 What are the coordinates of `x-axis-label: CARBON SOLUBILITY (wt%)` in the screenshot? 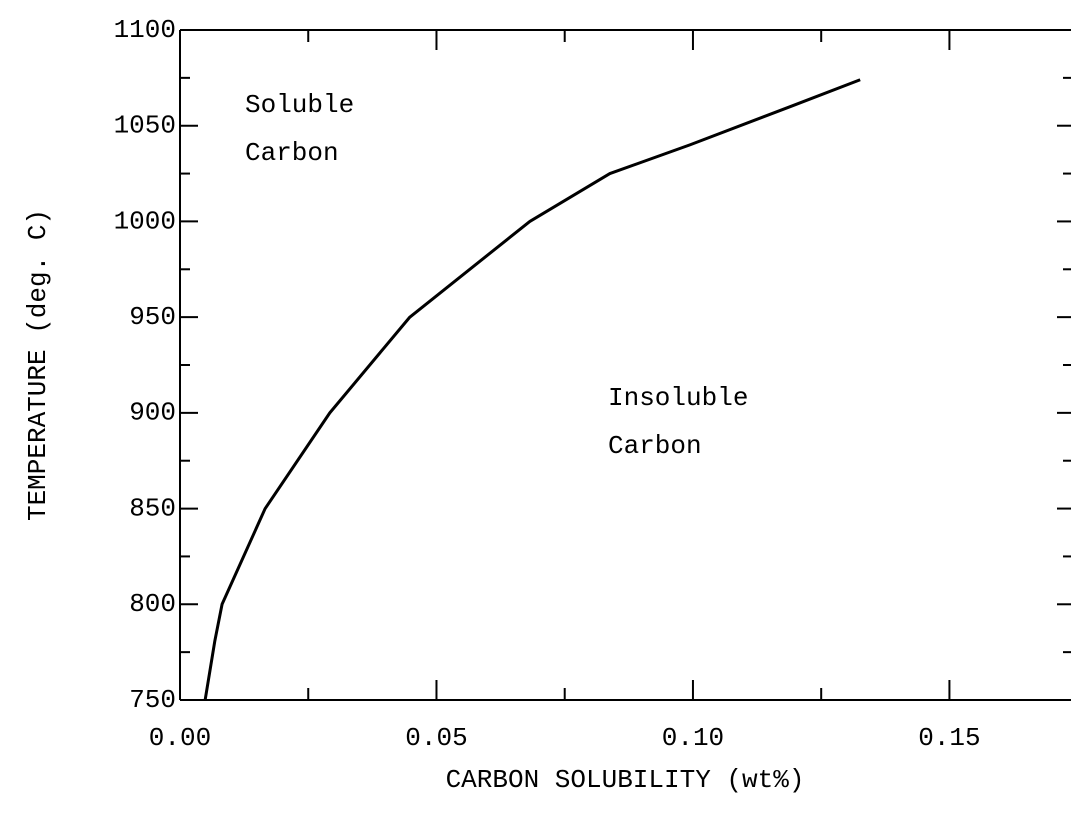 It's located at (625, 780).